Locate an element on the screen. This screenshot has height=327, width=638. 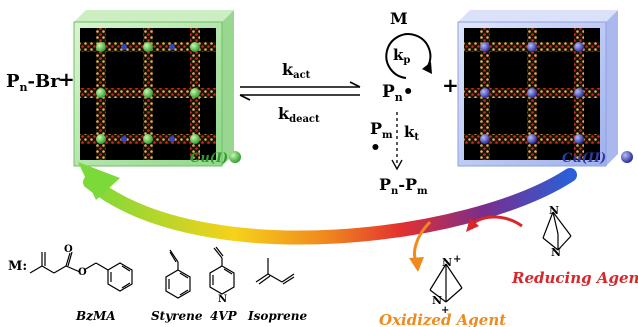
4vp-structure is located at coordinates (222, 270).